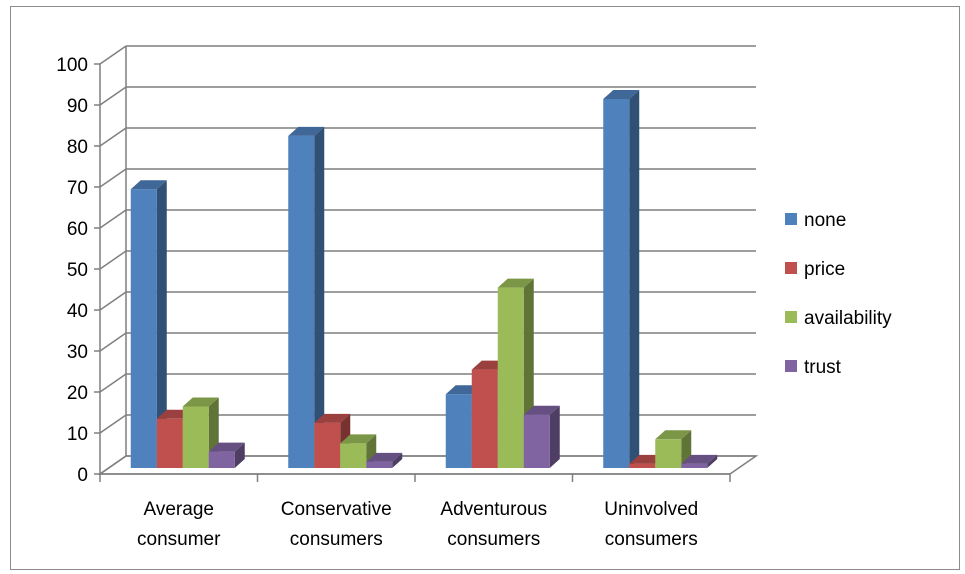  Describe the element at coordinates (493, 509) in the screenshot. I see `x-category-label: Adventurous` at that location.